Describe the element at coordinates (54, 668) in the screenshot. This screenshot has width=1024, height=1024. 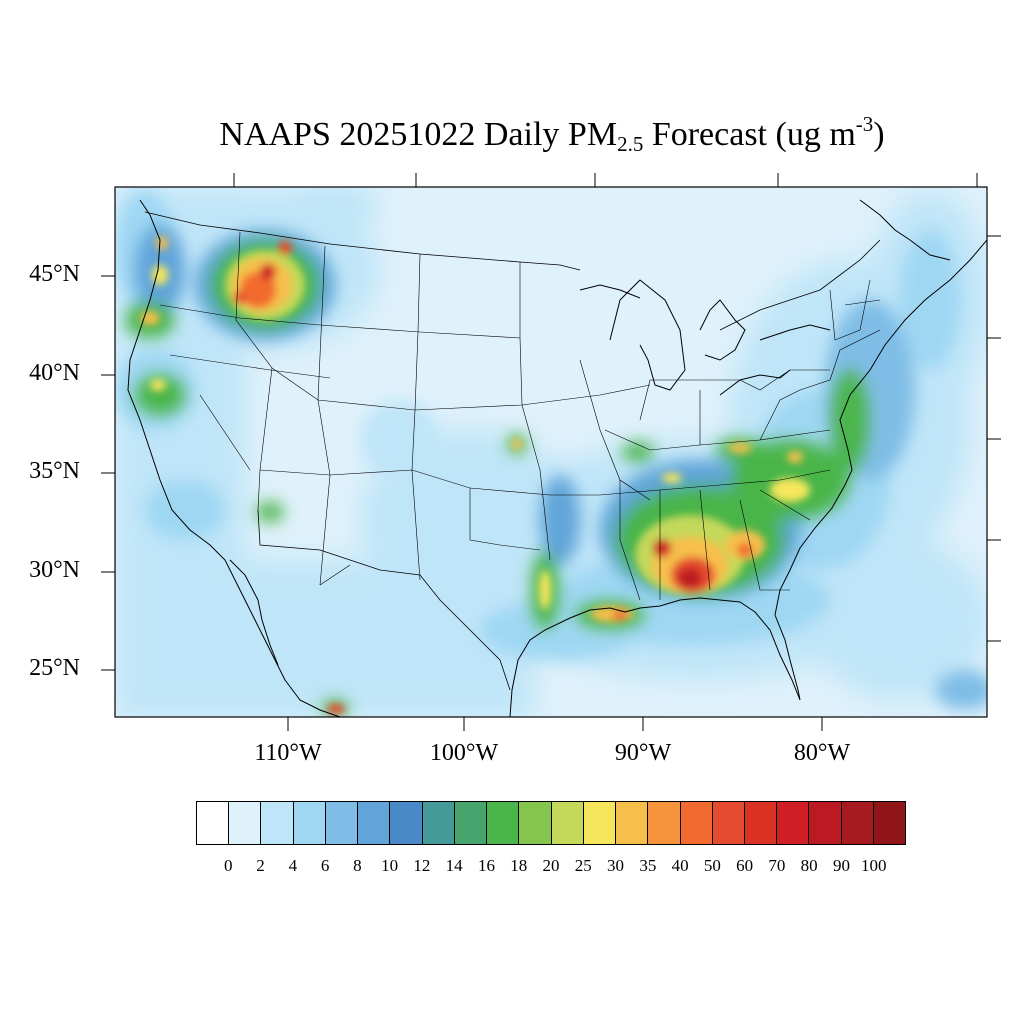
I see `lat-label-25: 25°N` at that location.